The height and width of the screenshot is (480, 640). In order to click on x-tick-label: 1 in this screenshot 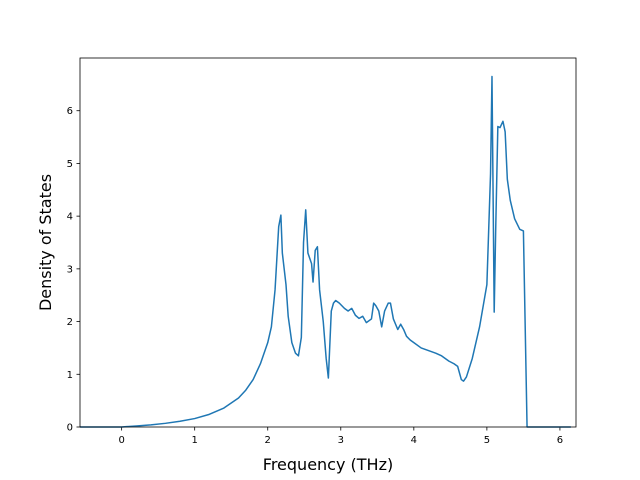, I will do `click(194, 440)`.